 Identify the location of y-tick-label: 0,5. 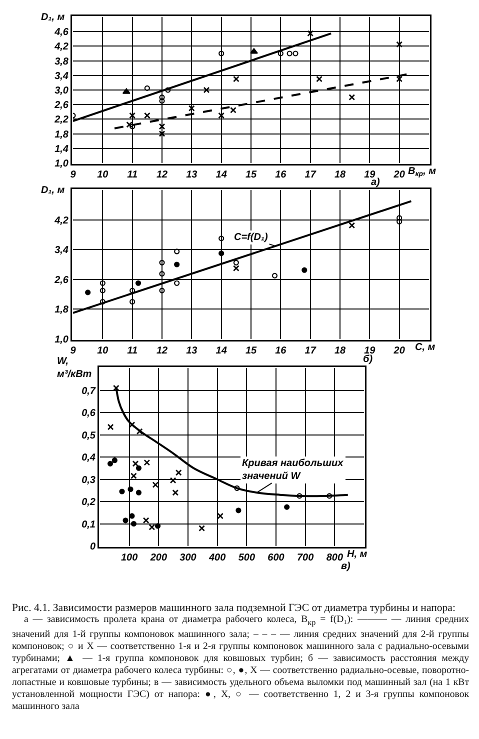
(89, 436).